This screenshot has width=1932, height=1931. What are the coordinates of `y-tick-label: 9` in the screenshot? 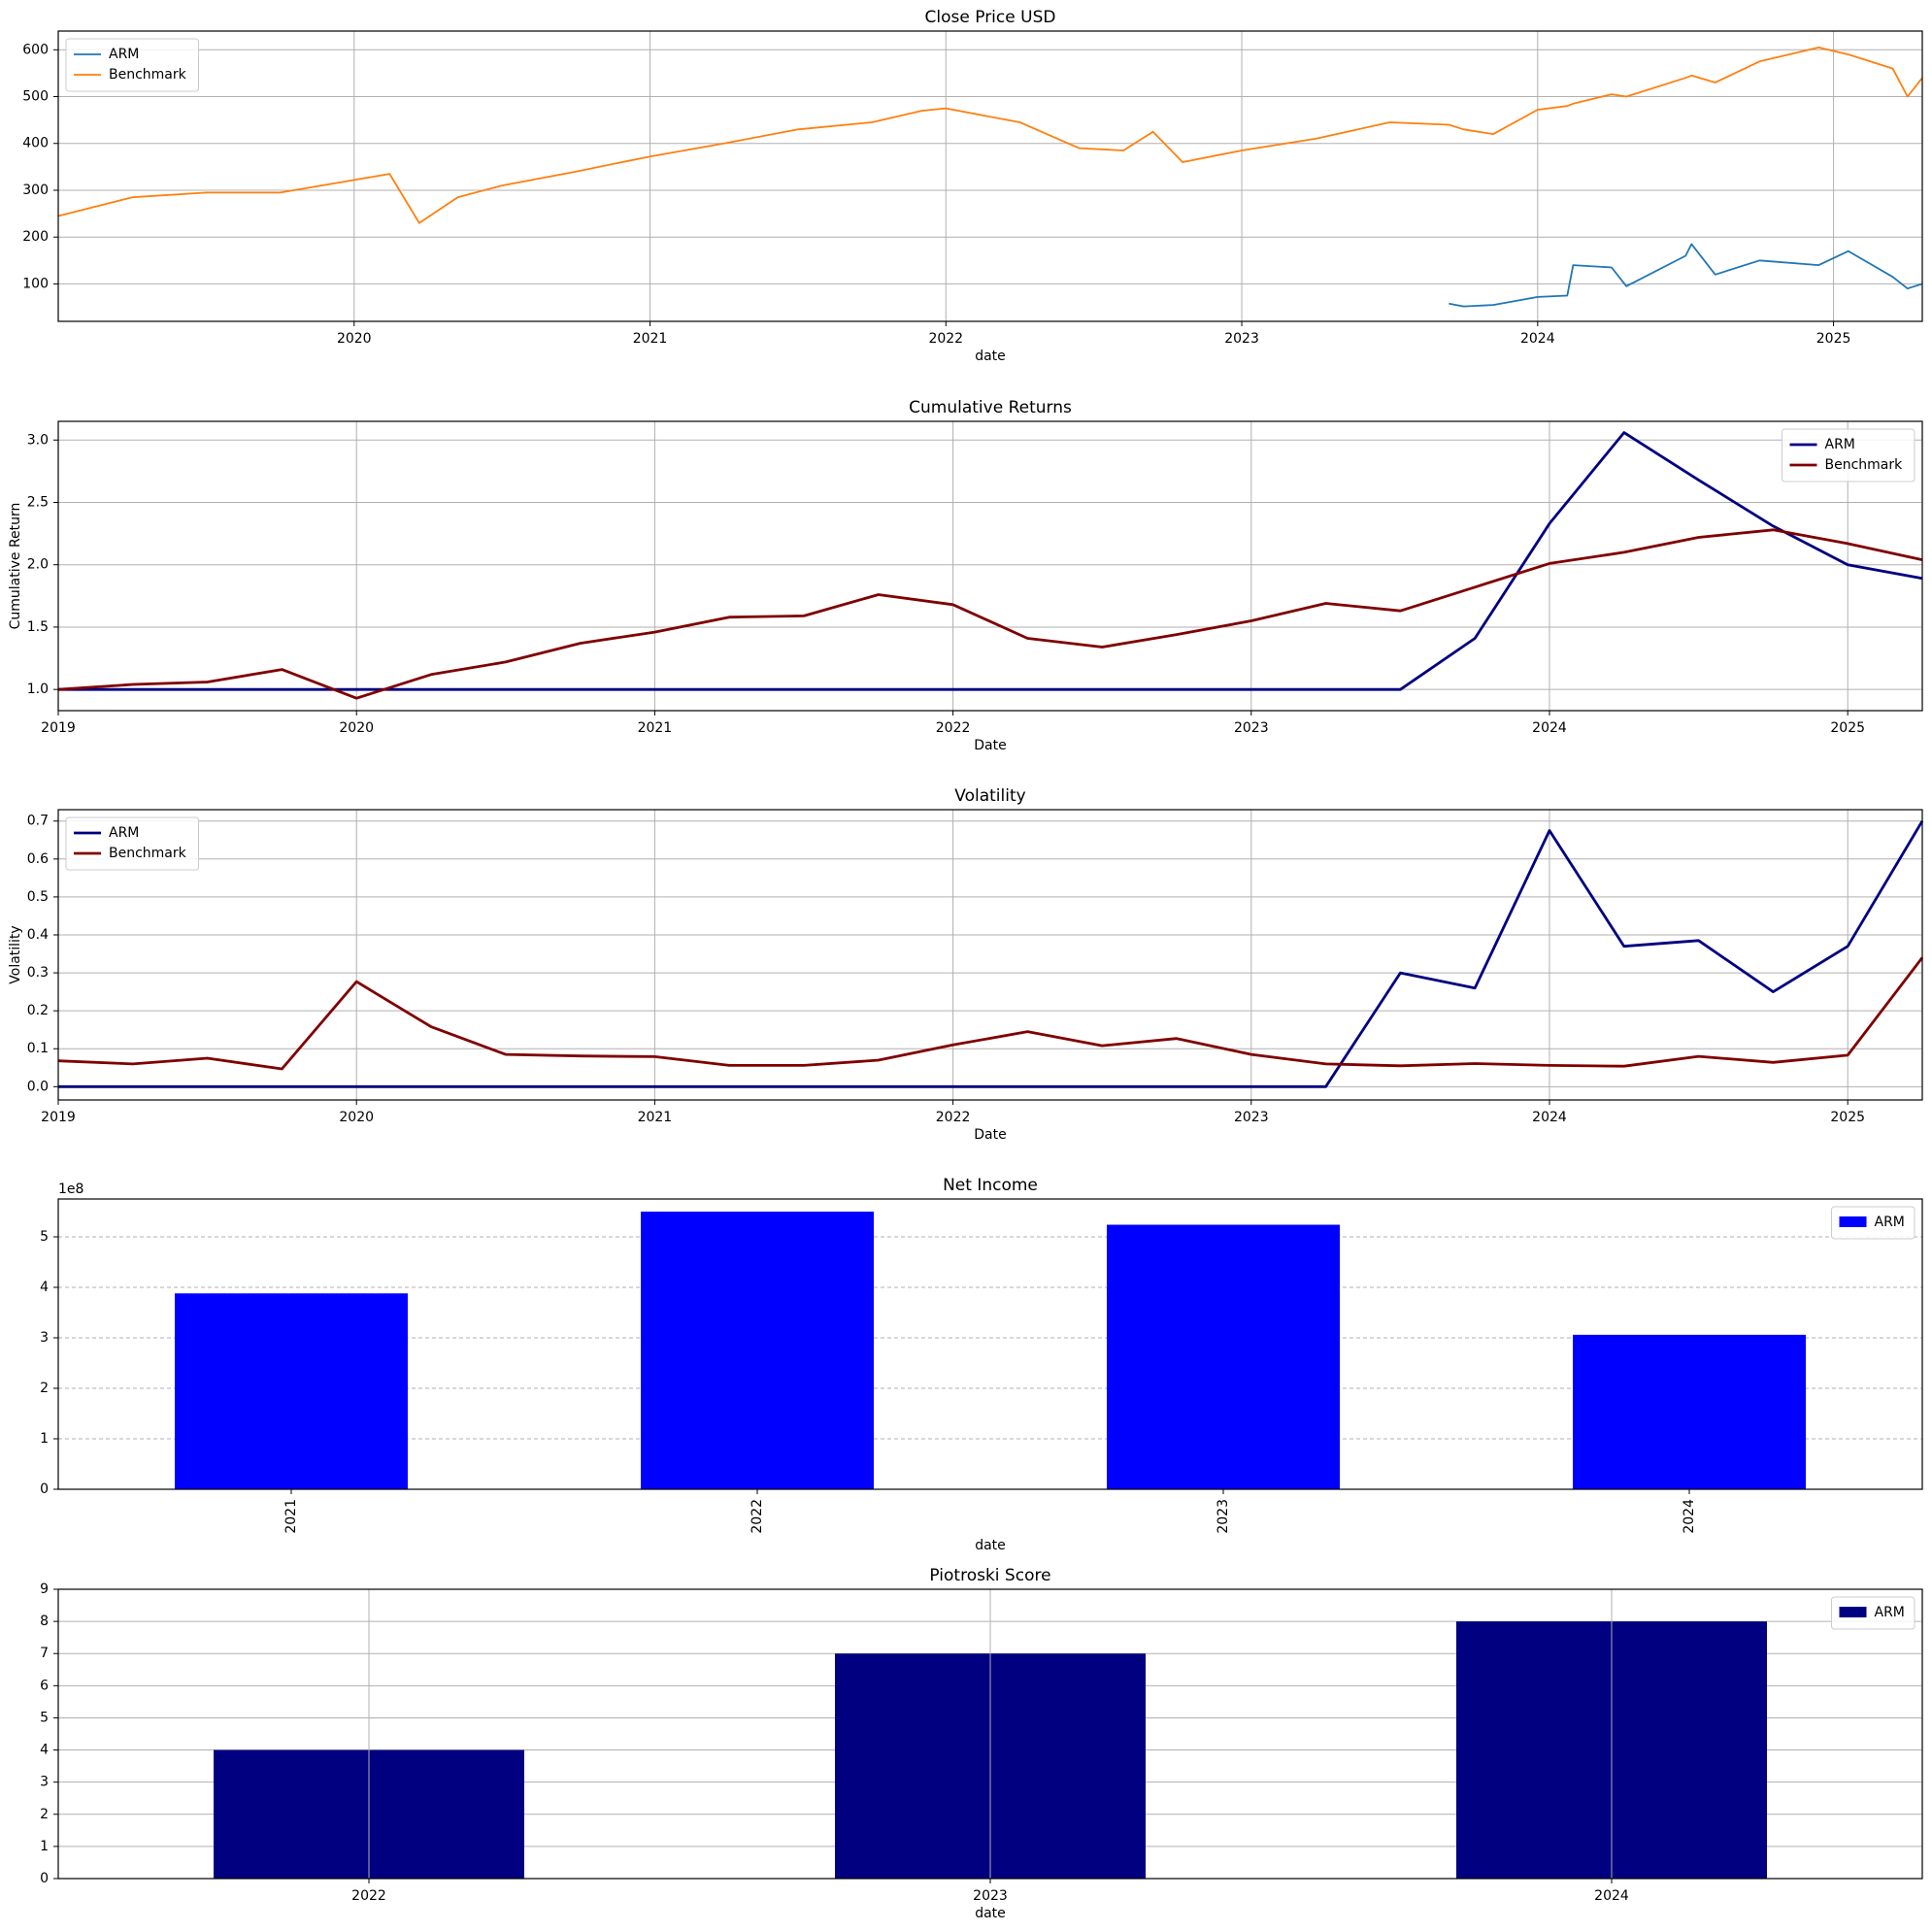 It's located at (45, 1589).